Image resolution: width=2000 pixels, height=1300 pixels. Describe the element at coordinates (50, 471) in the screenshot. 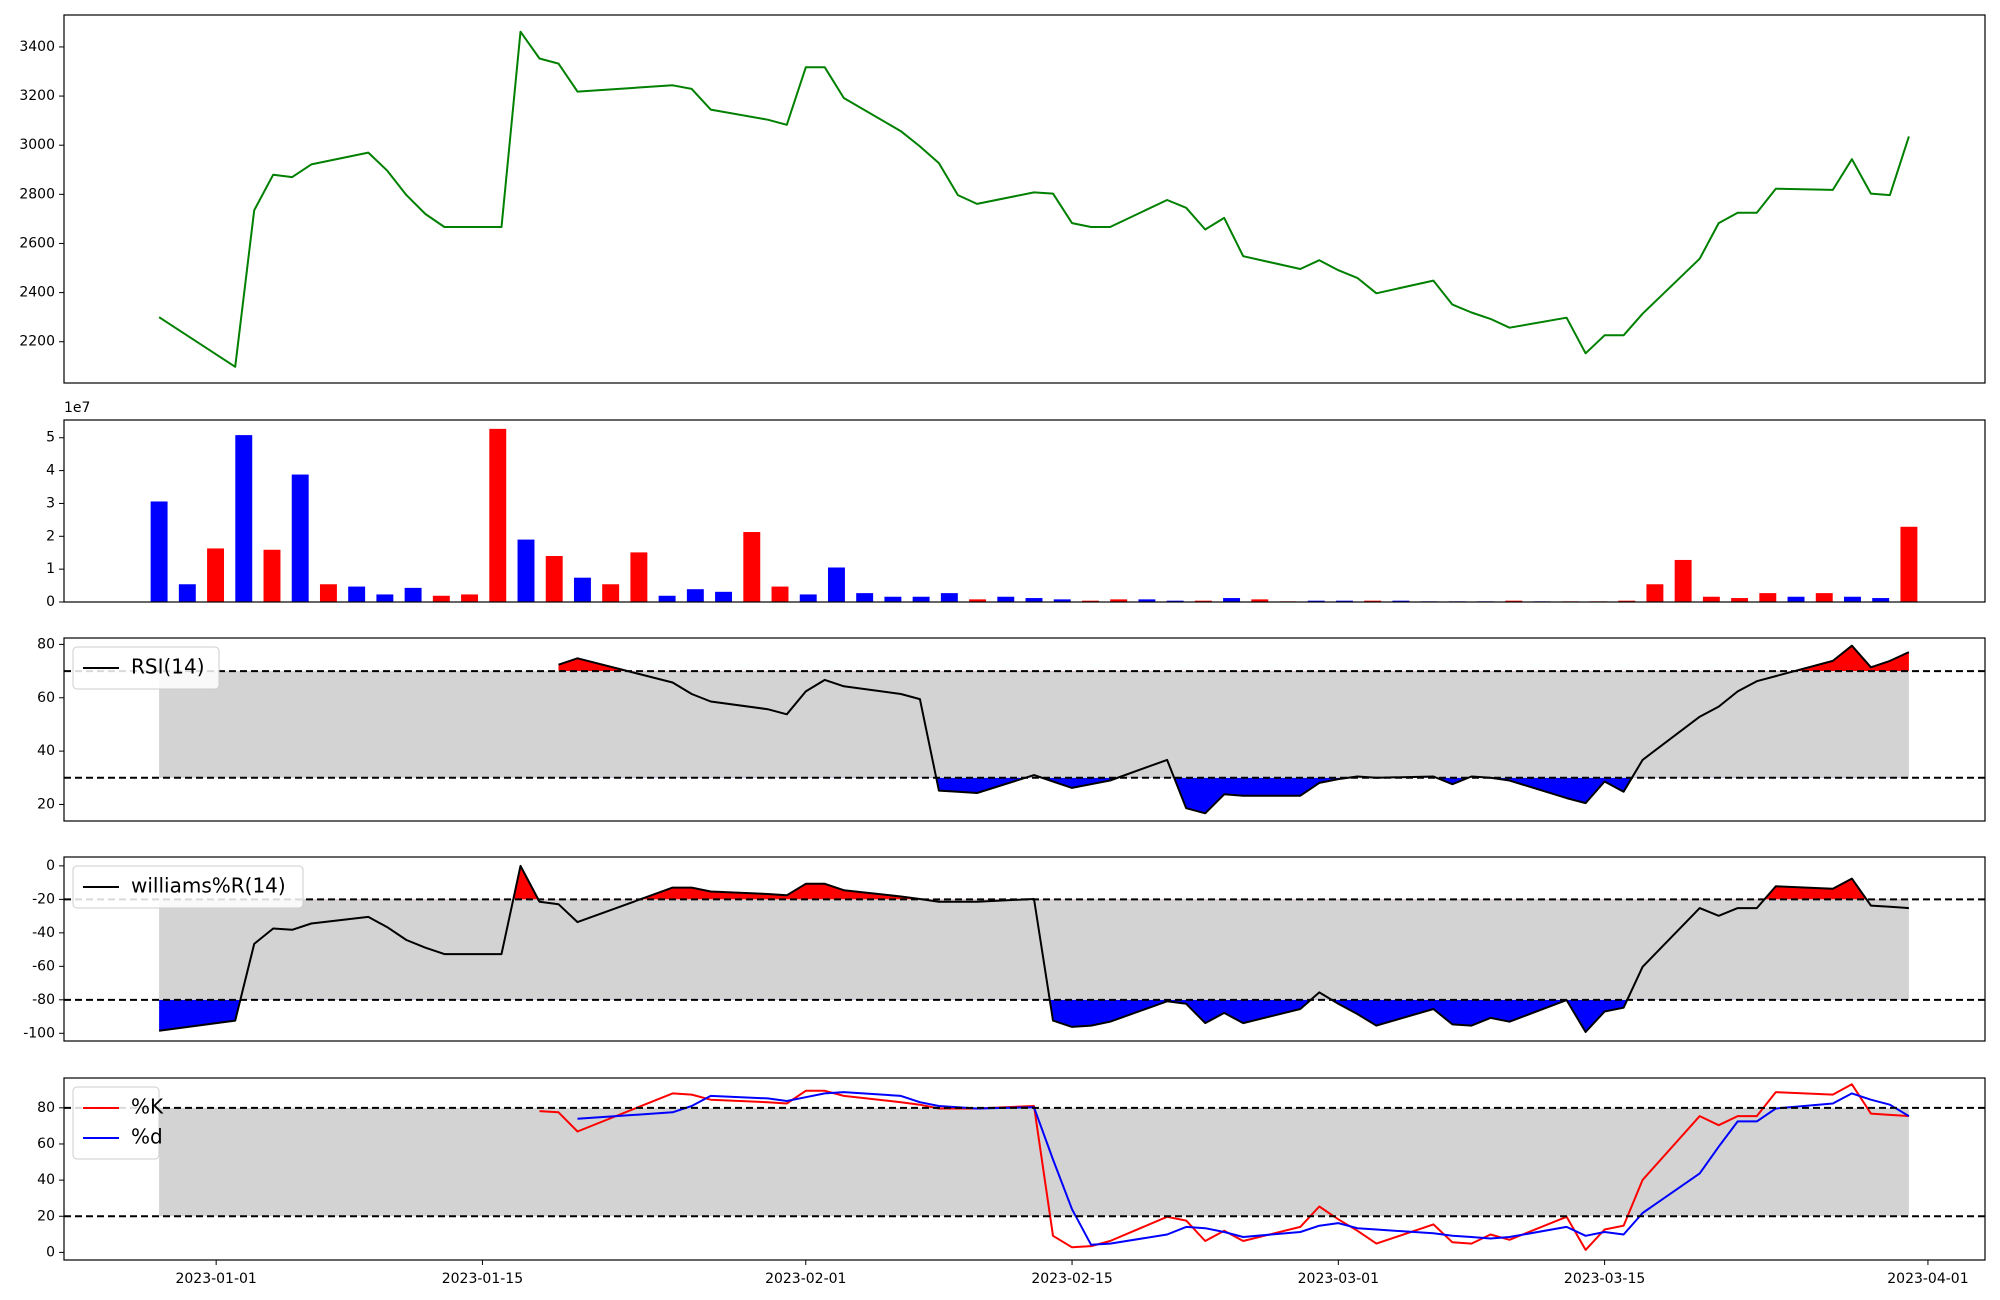

I see `y-tick-label: 4` at that location.